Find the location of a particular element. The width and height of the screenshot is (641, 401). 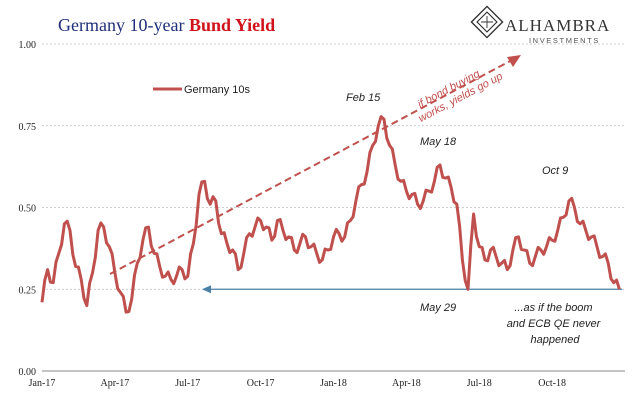

annotation-oct9: Oct 9 is located at coordinates (555, 171).